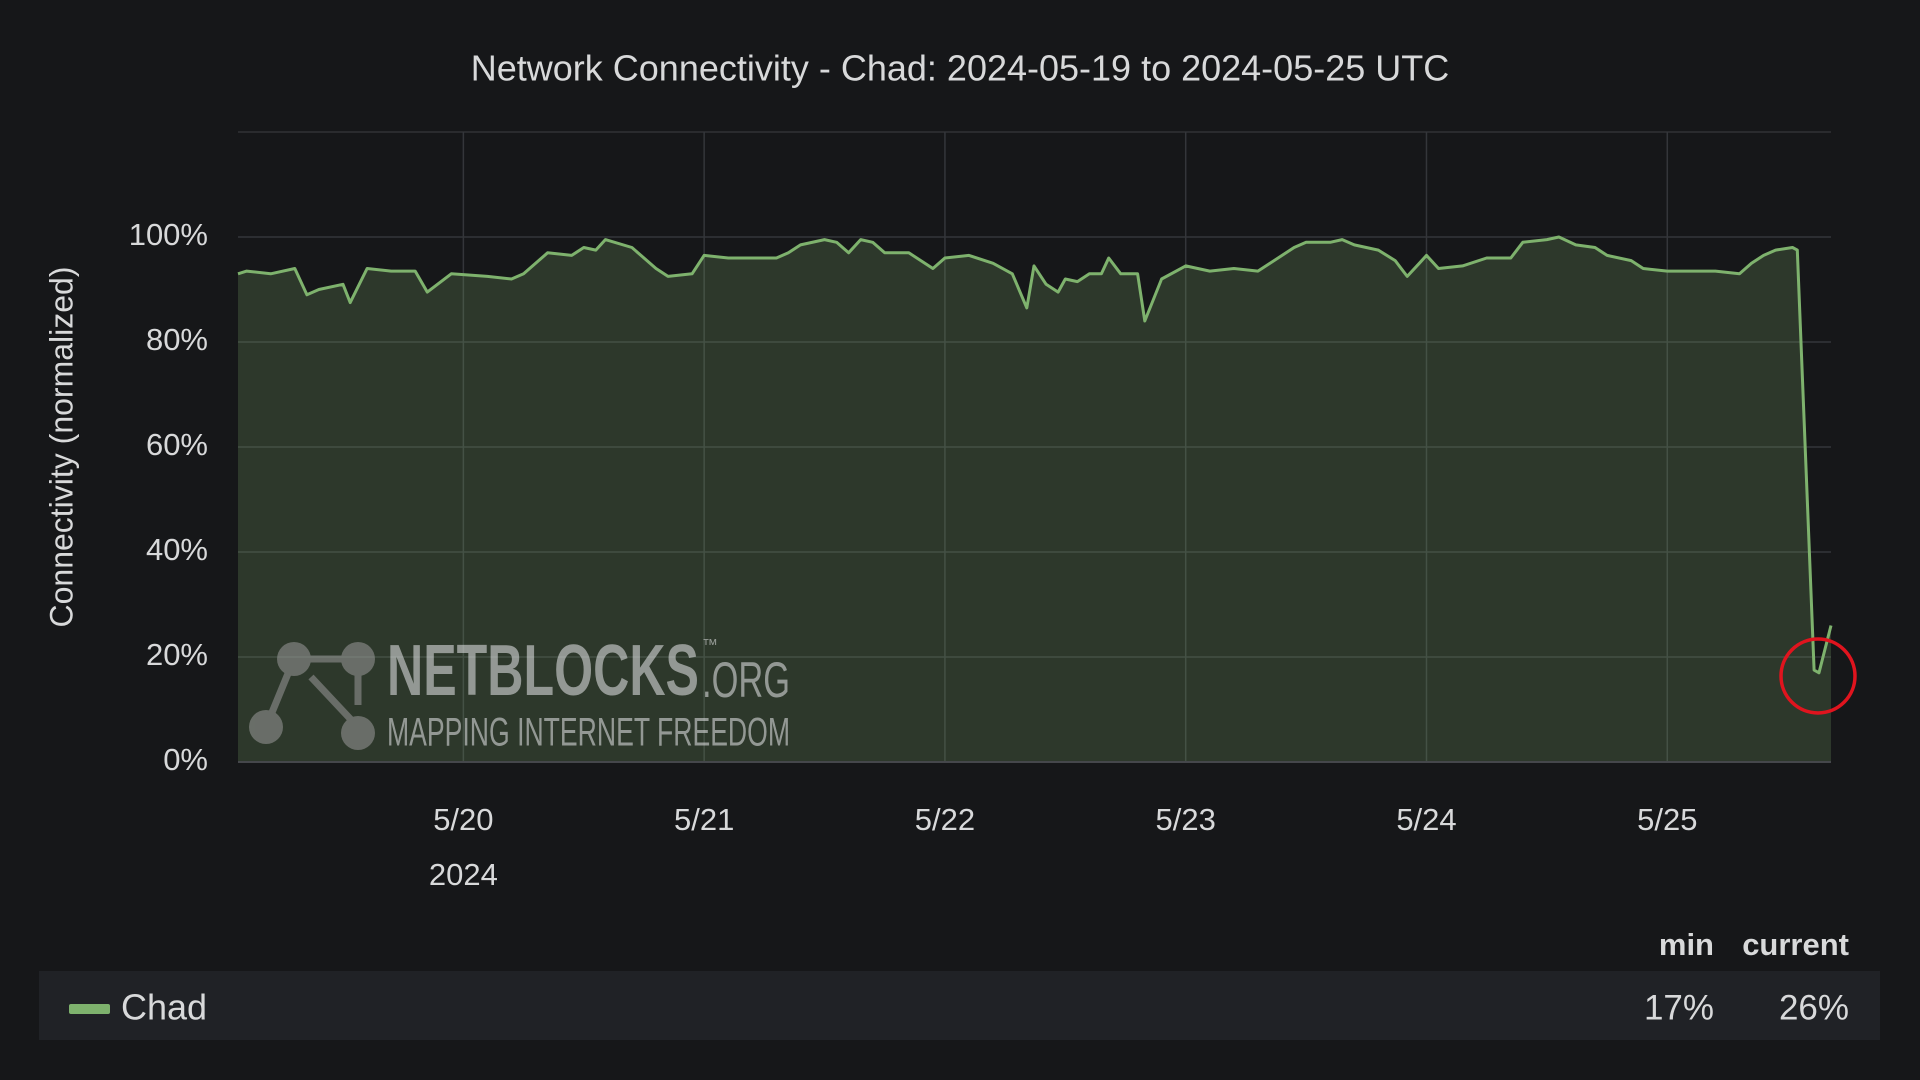 This screenshot has height=1080, width=1920. Describe the element at coordinates (177, 339) in the screenshot. I see `y-tick-label: 80%` at that location.